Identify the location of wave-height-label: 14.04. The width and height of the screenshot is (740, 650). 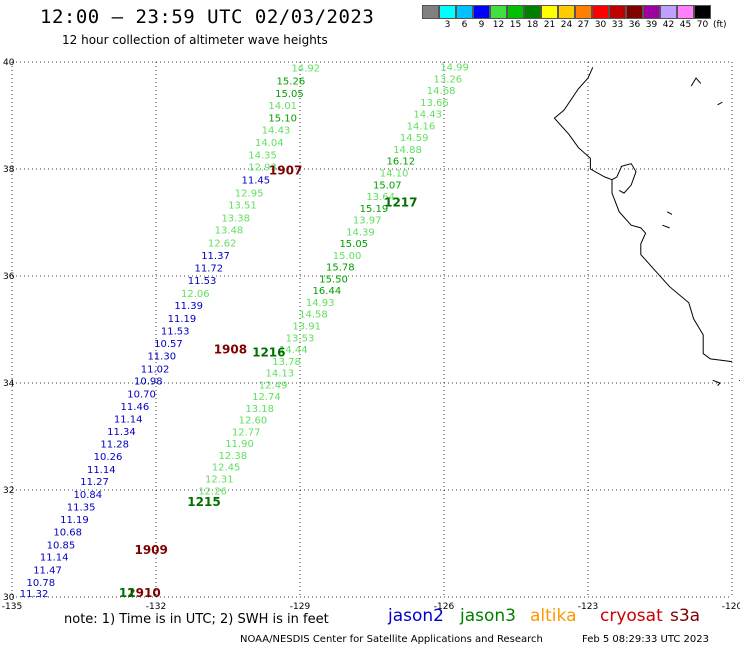
(269, 143).